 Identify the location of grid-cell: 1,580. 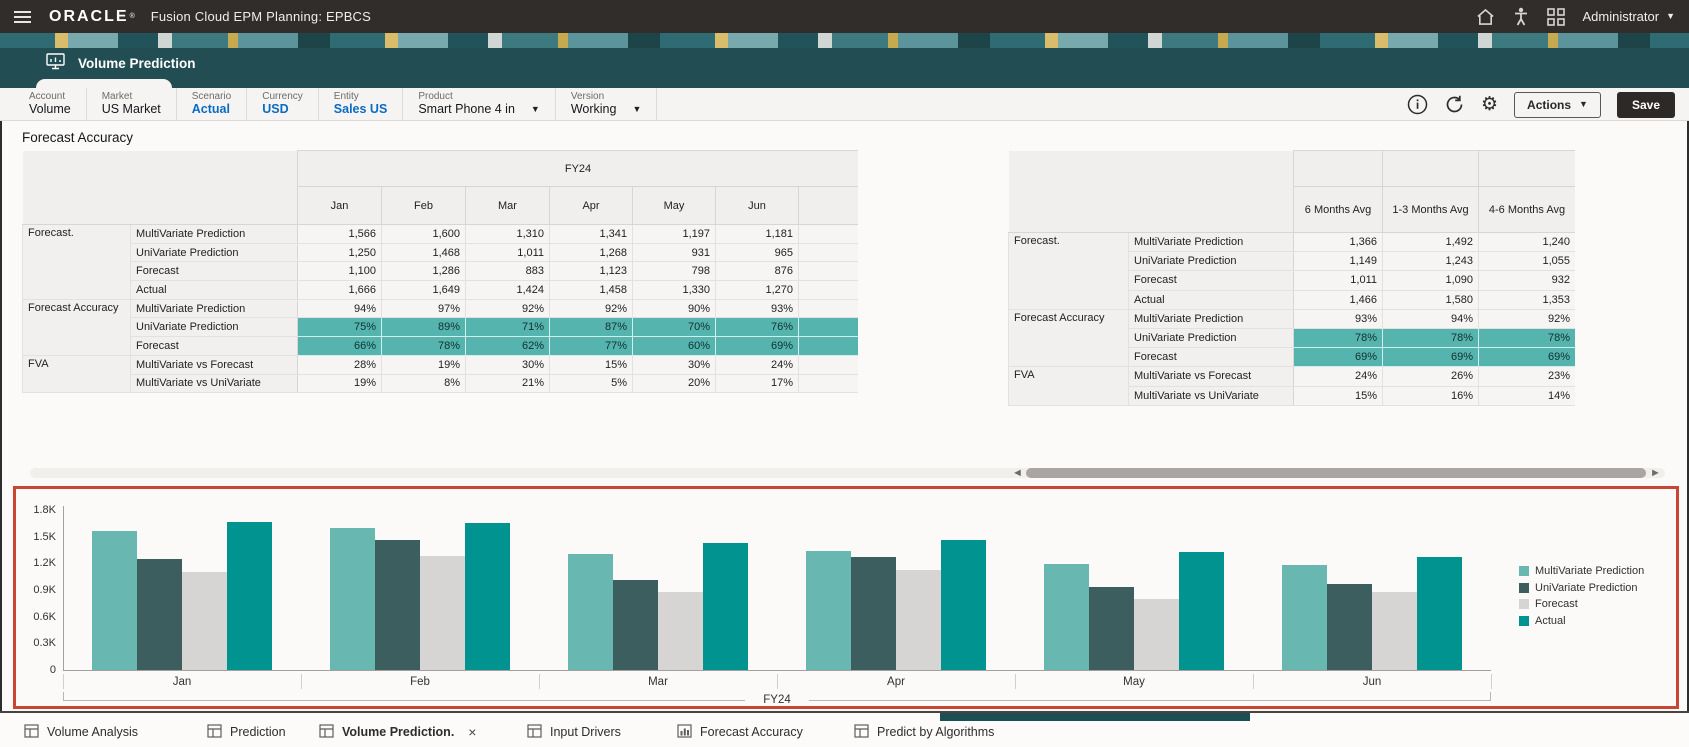
(1430, 299).